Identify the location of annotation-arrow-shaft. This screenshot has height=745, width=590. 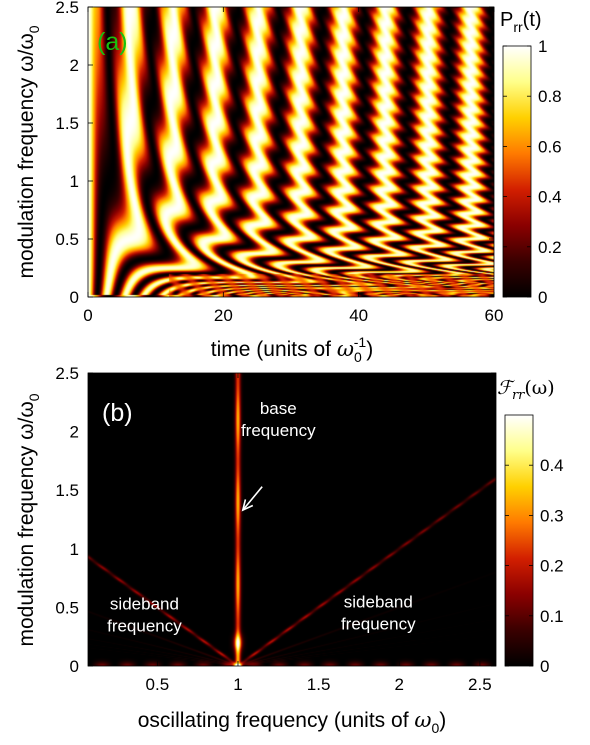
(252, 498).